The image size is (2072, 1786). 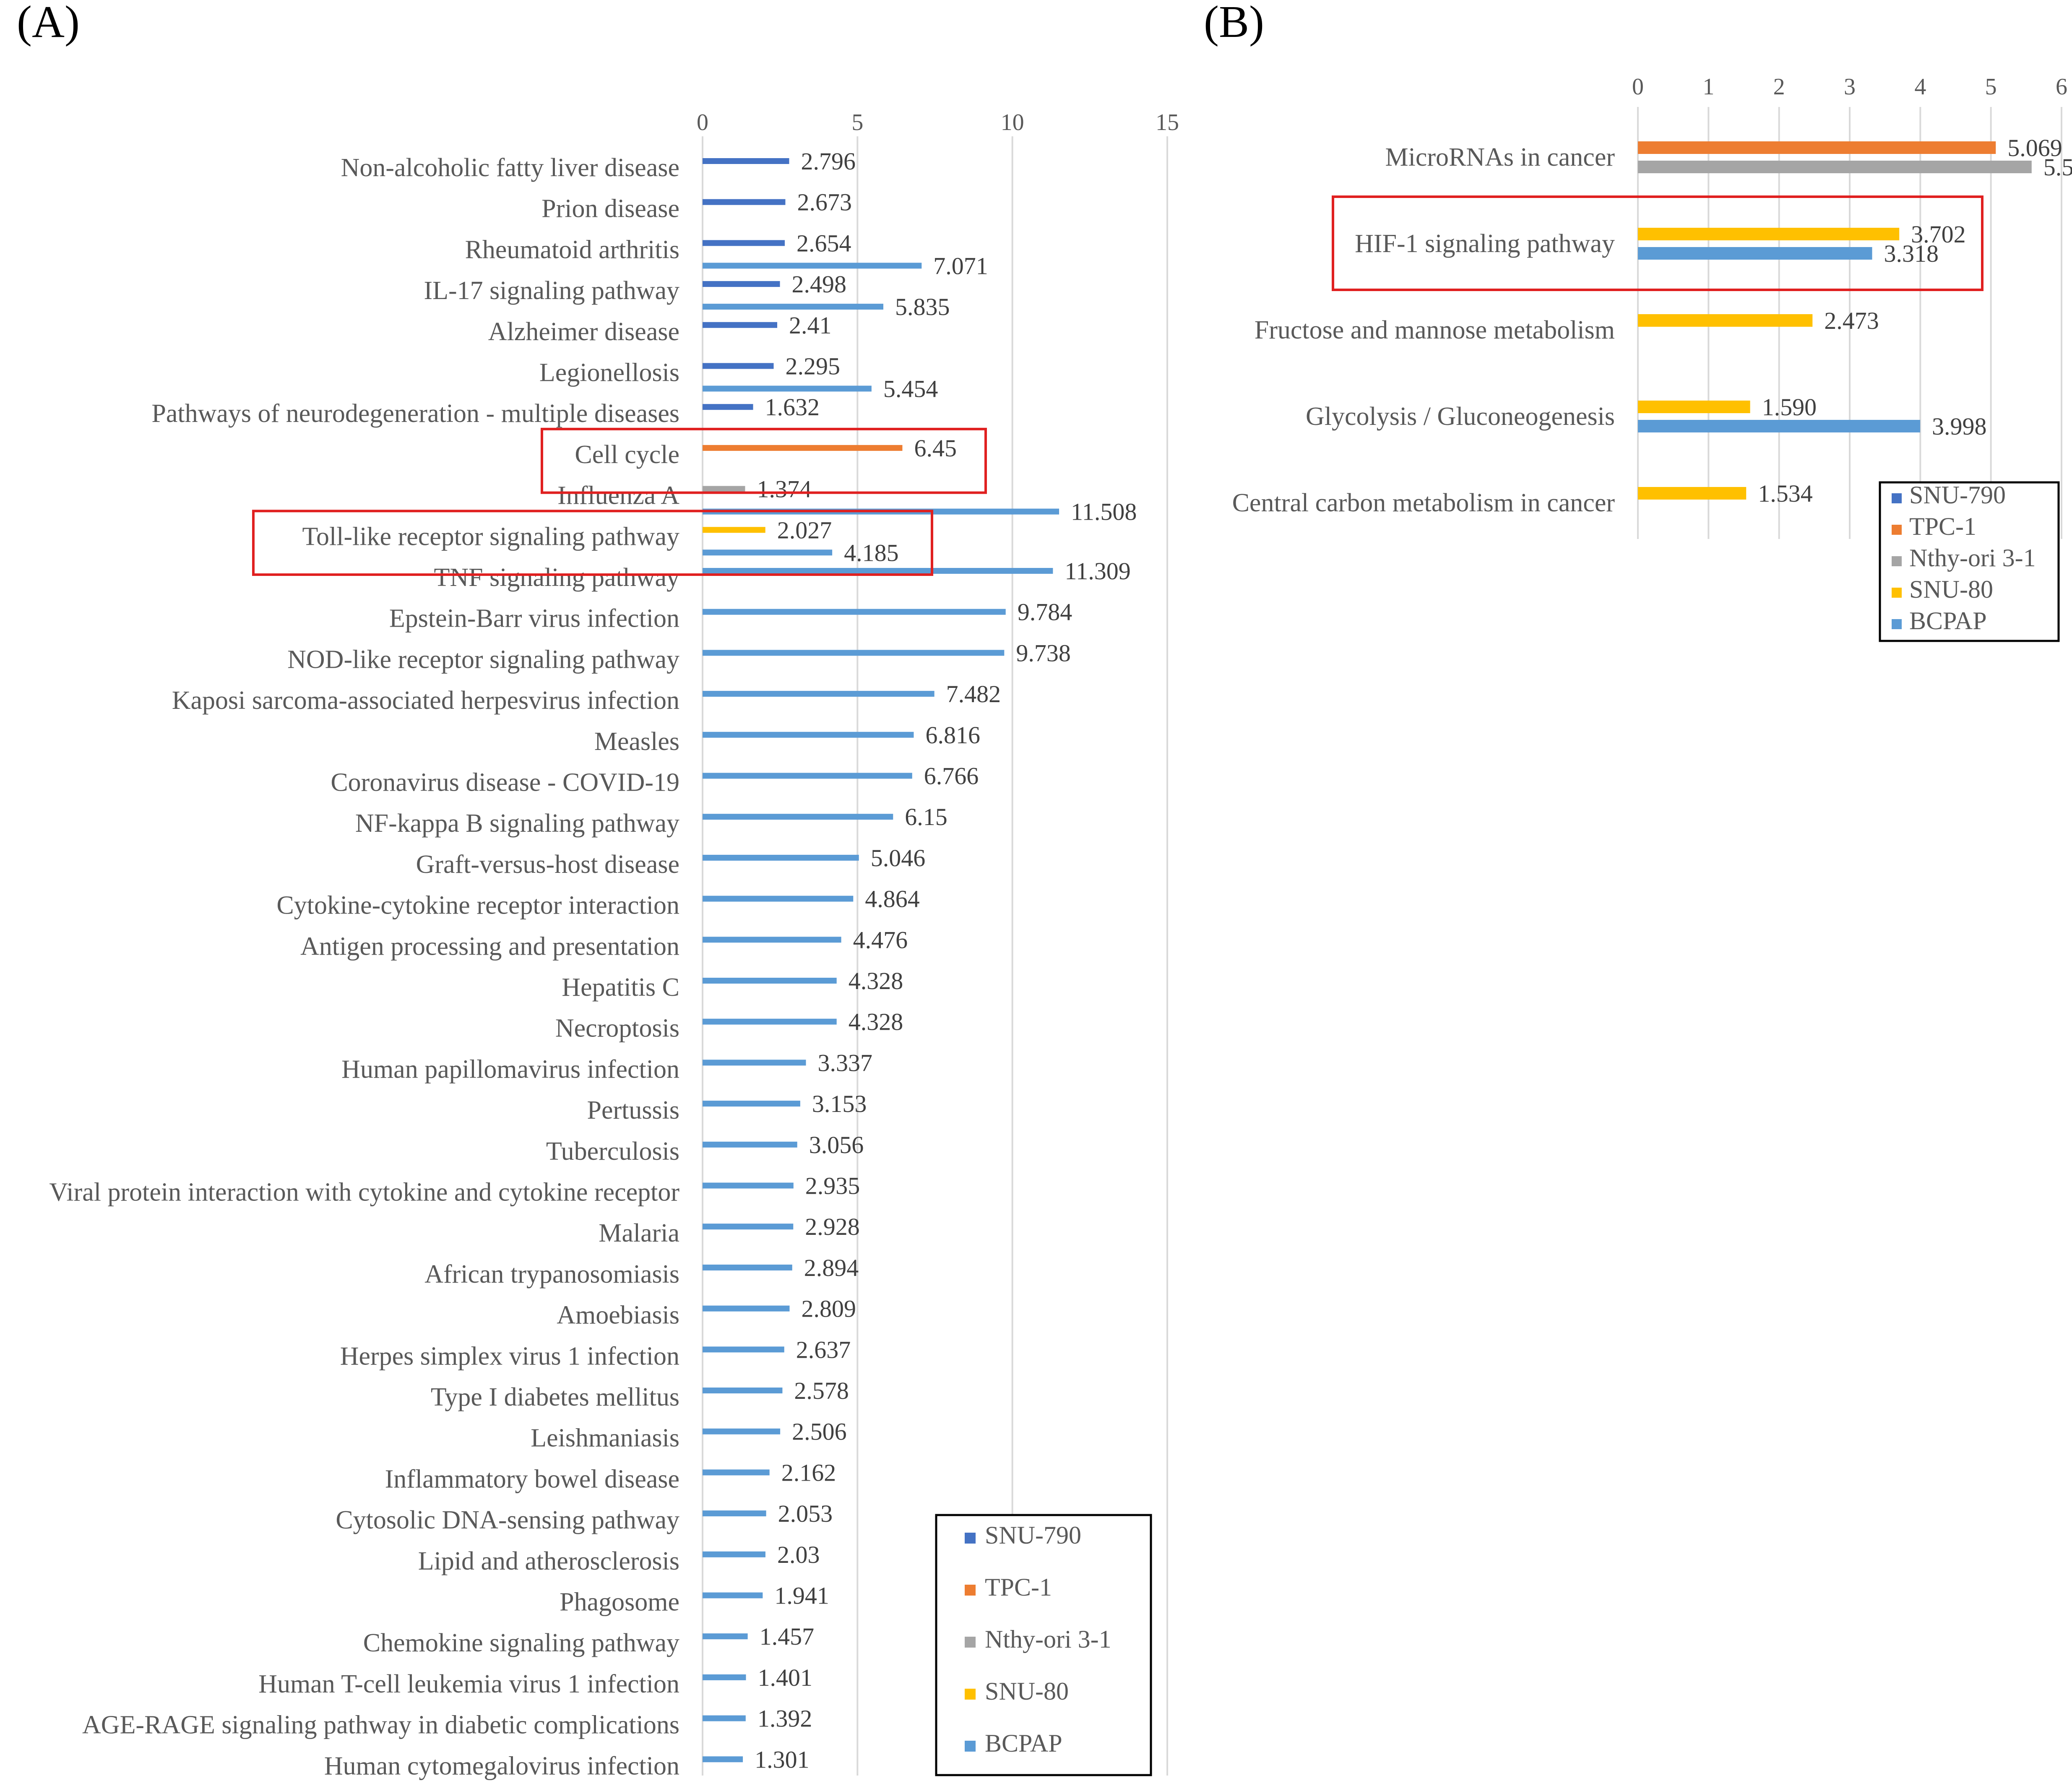 I want to click on category-label-nod-like-receptor-signaling-pathway: NOD-like receptor signaling pathway, so click(x=483, y=659).